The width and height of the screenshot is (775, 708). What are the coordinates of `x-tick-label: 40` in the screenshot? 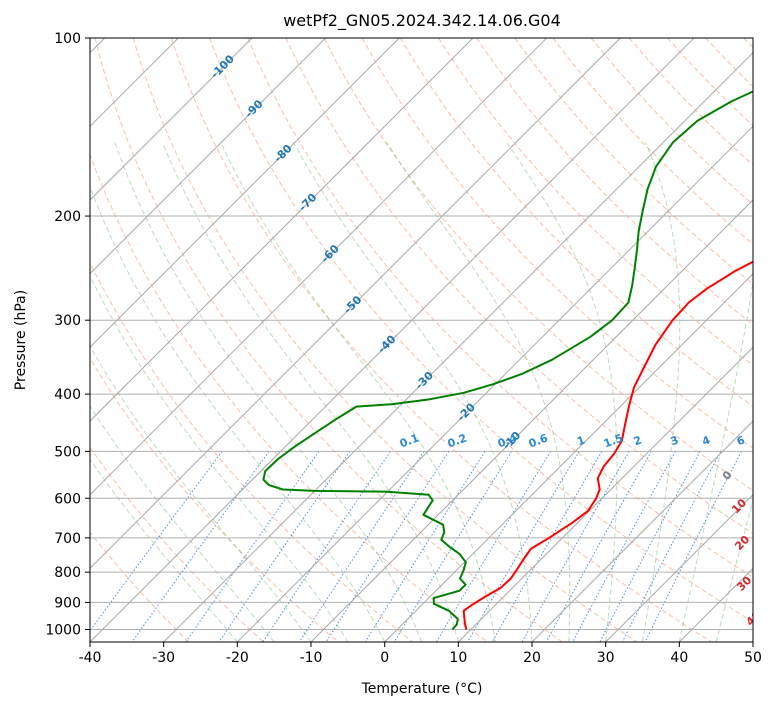 It's located at (679, 658).